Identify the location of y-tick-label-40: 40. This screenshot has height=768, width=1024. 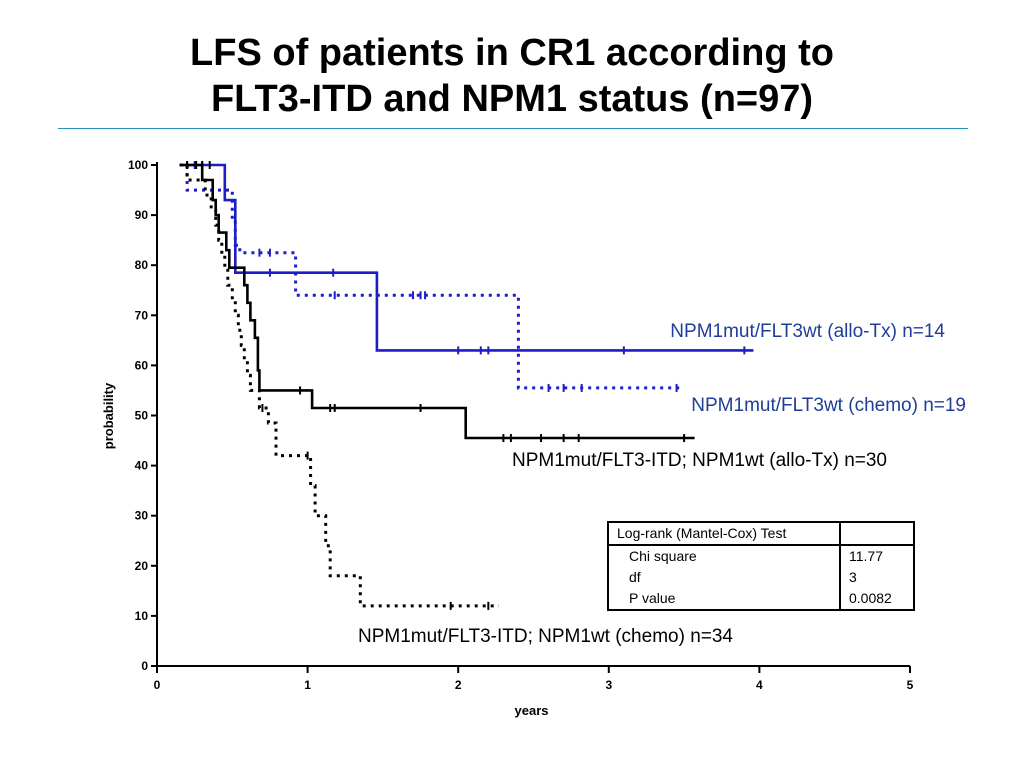
(142, 466).